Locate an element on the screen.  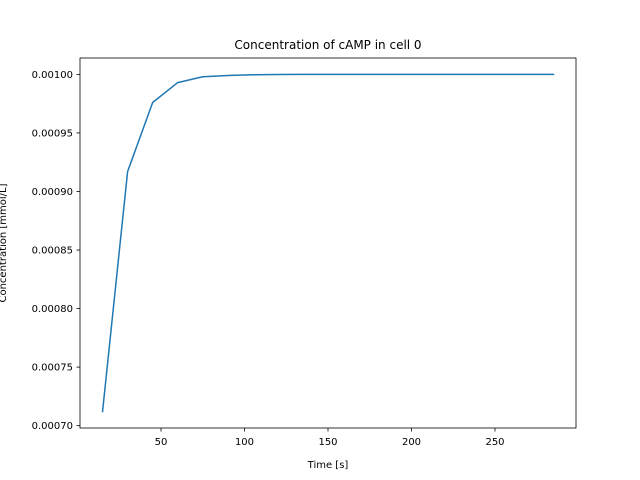
x-axis-label: Time [s] is located at coordinates (328, 465).